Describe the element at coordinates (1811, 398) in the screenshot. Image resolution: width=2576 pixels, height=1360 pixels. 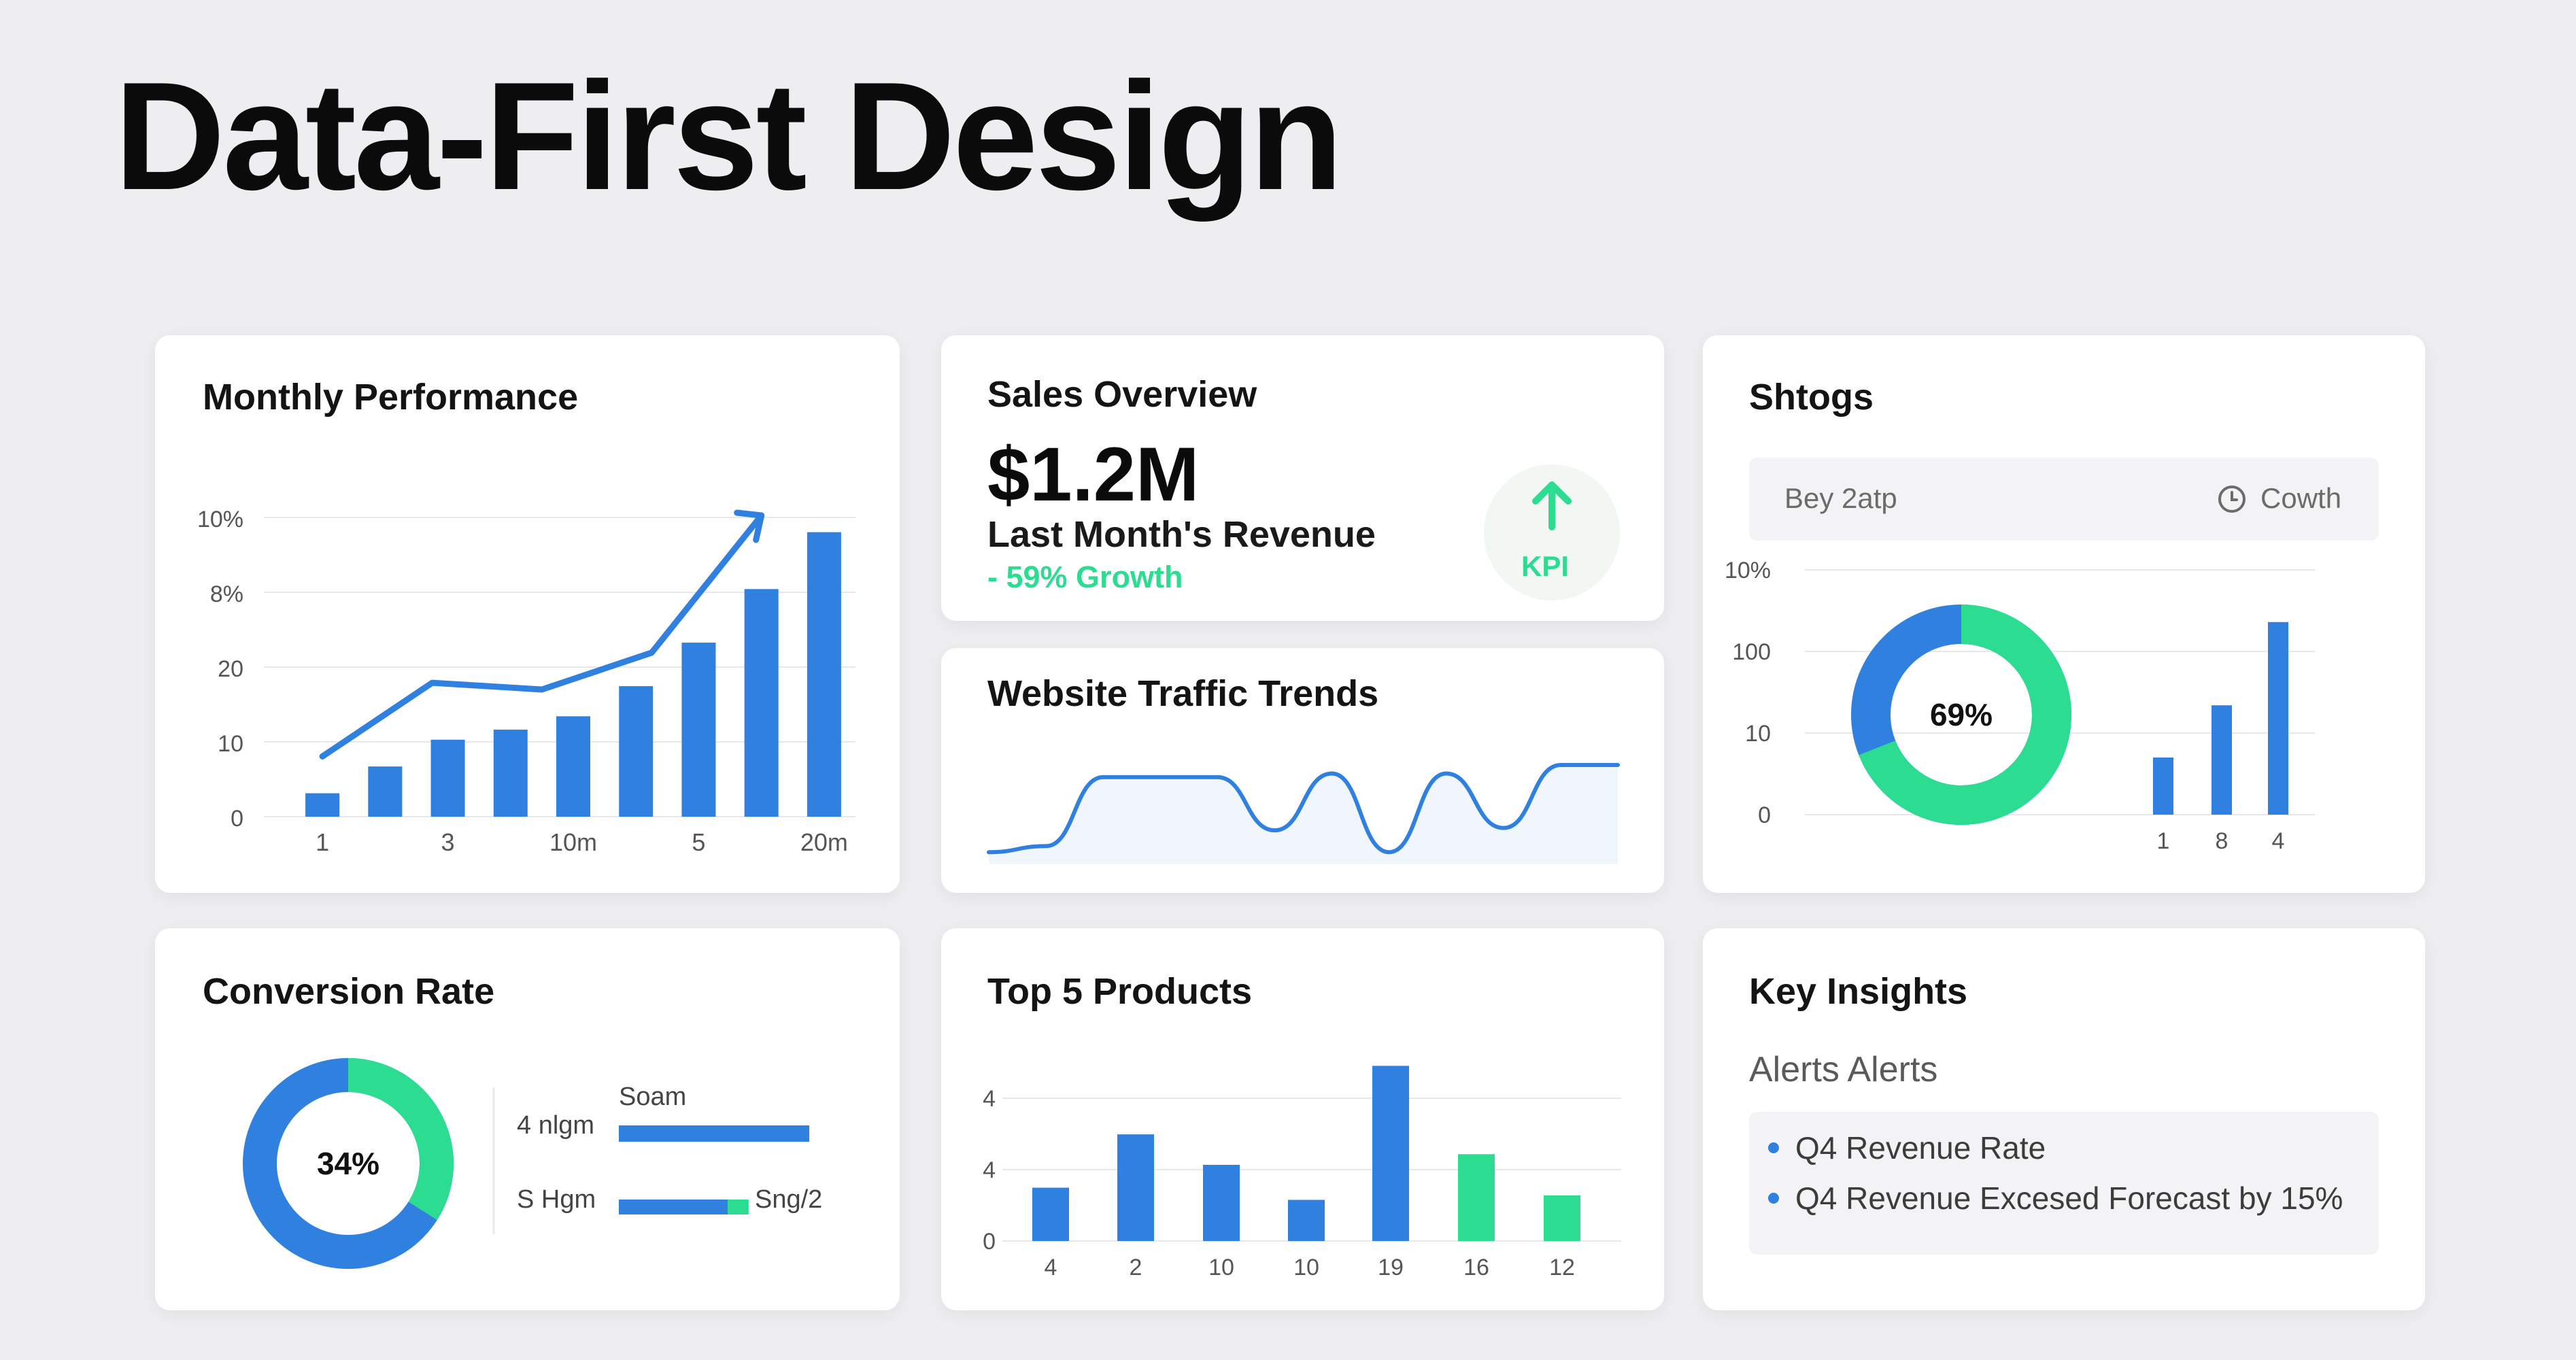
I see `card-title: Shtogs` at that location.